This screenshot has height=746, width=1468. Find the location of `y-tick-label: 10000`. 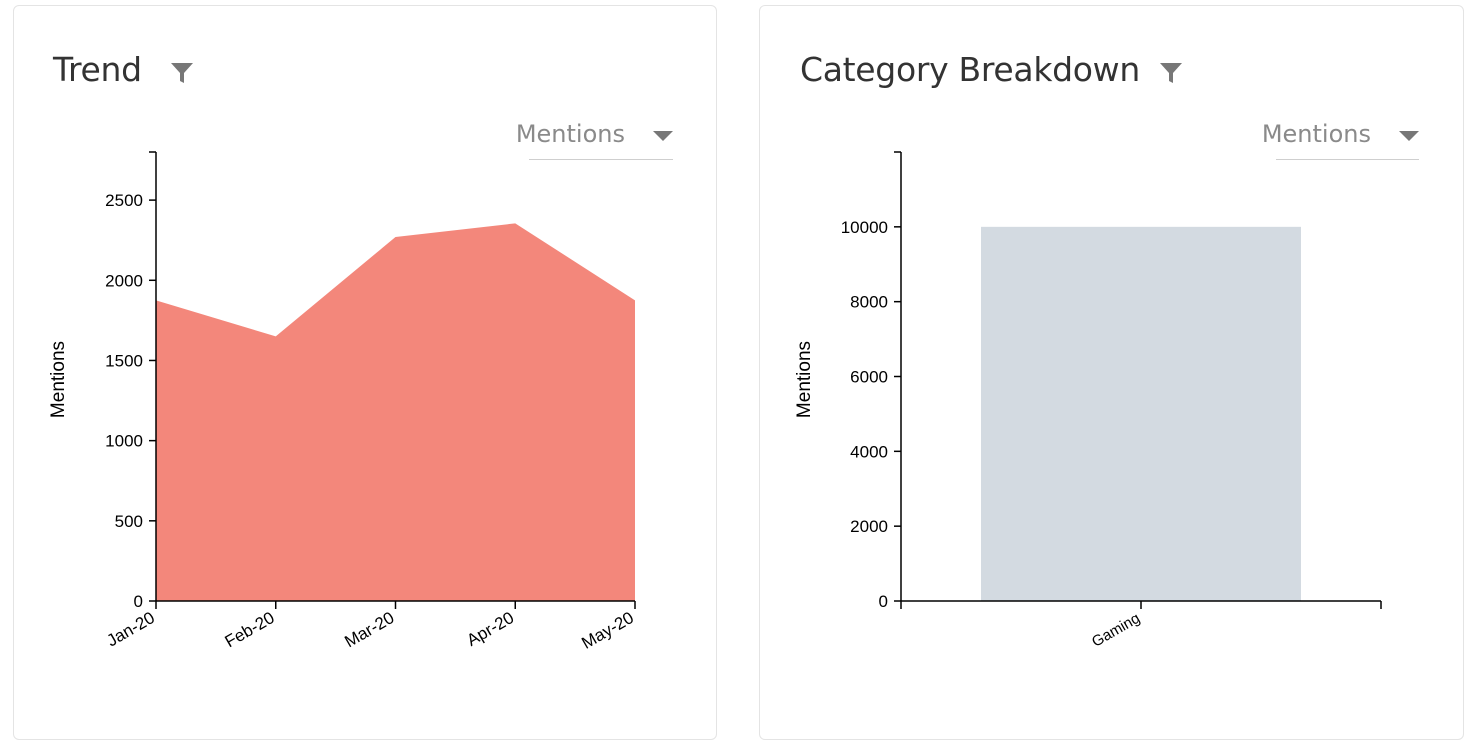

y-tick-label: 10000 is located at coordinates (864, 227).